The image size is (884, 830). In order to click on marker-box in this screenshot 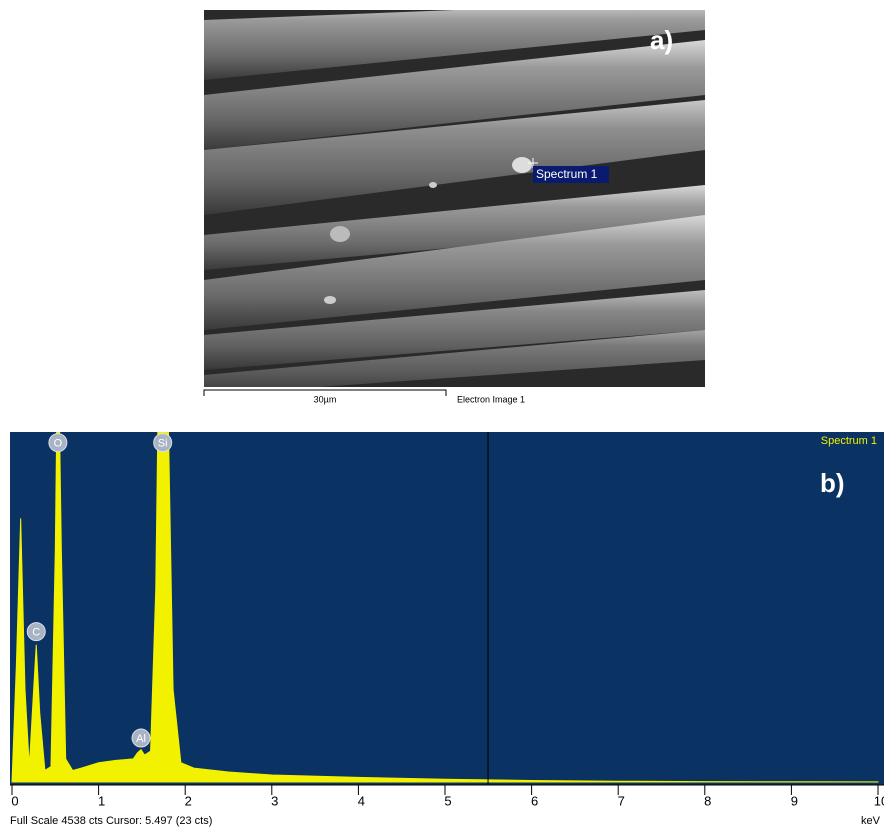, I will do `click(571, 174)`.